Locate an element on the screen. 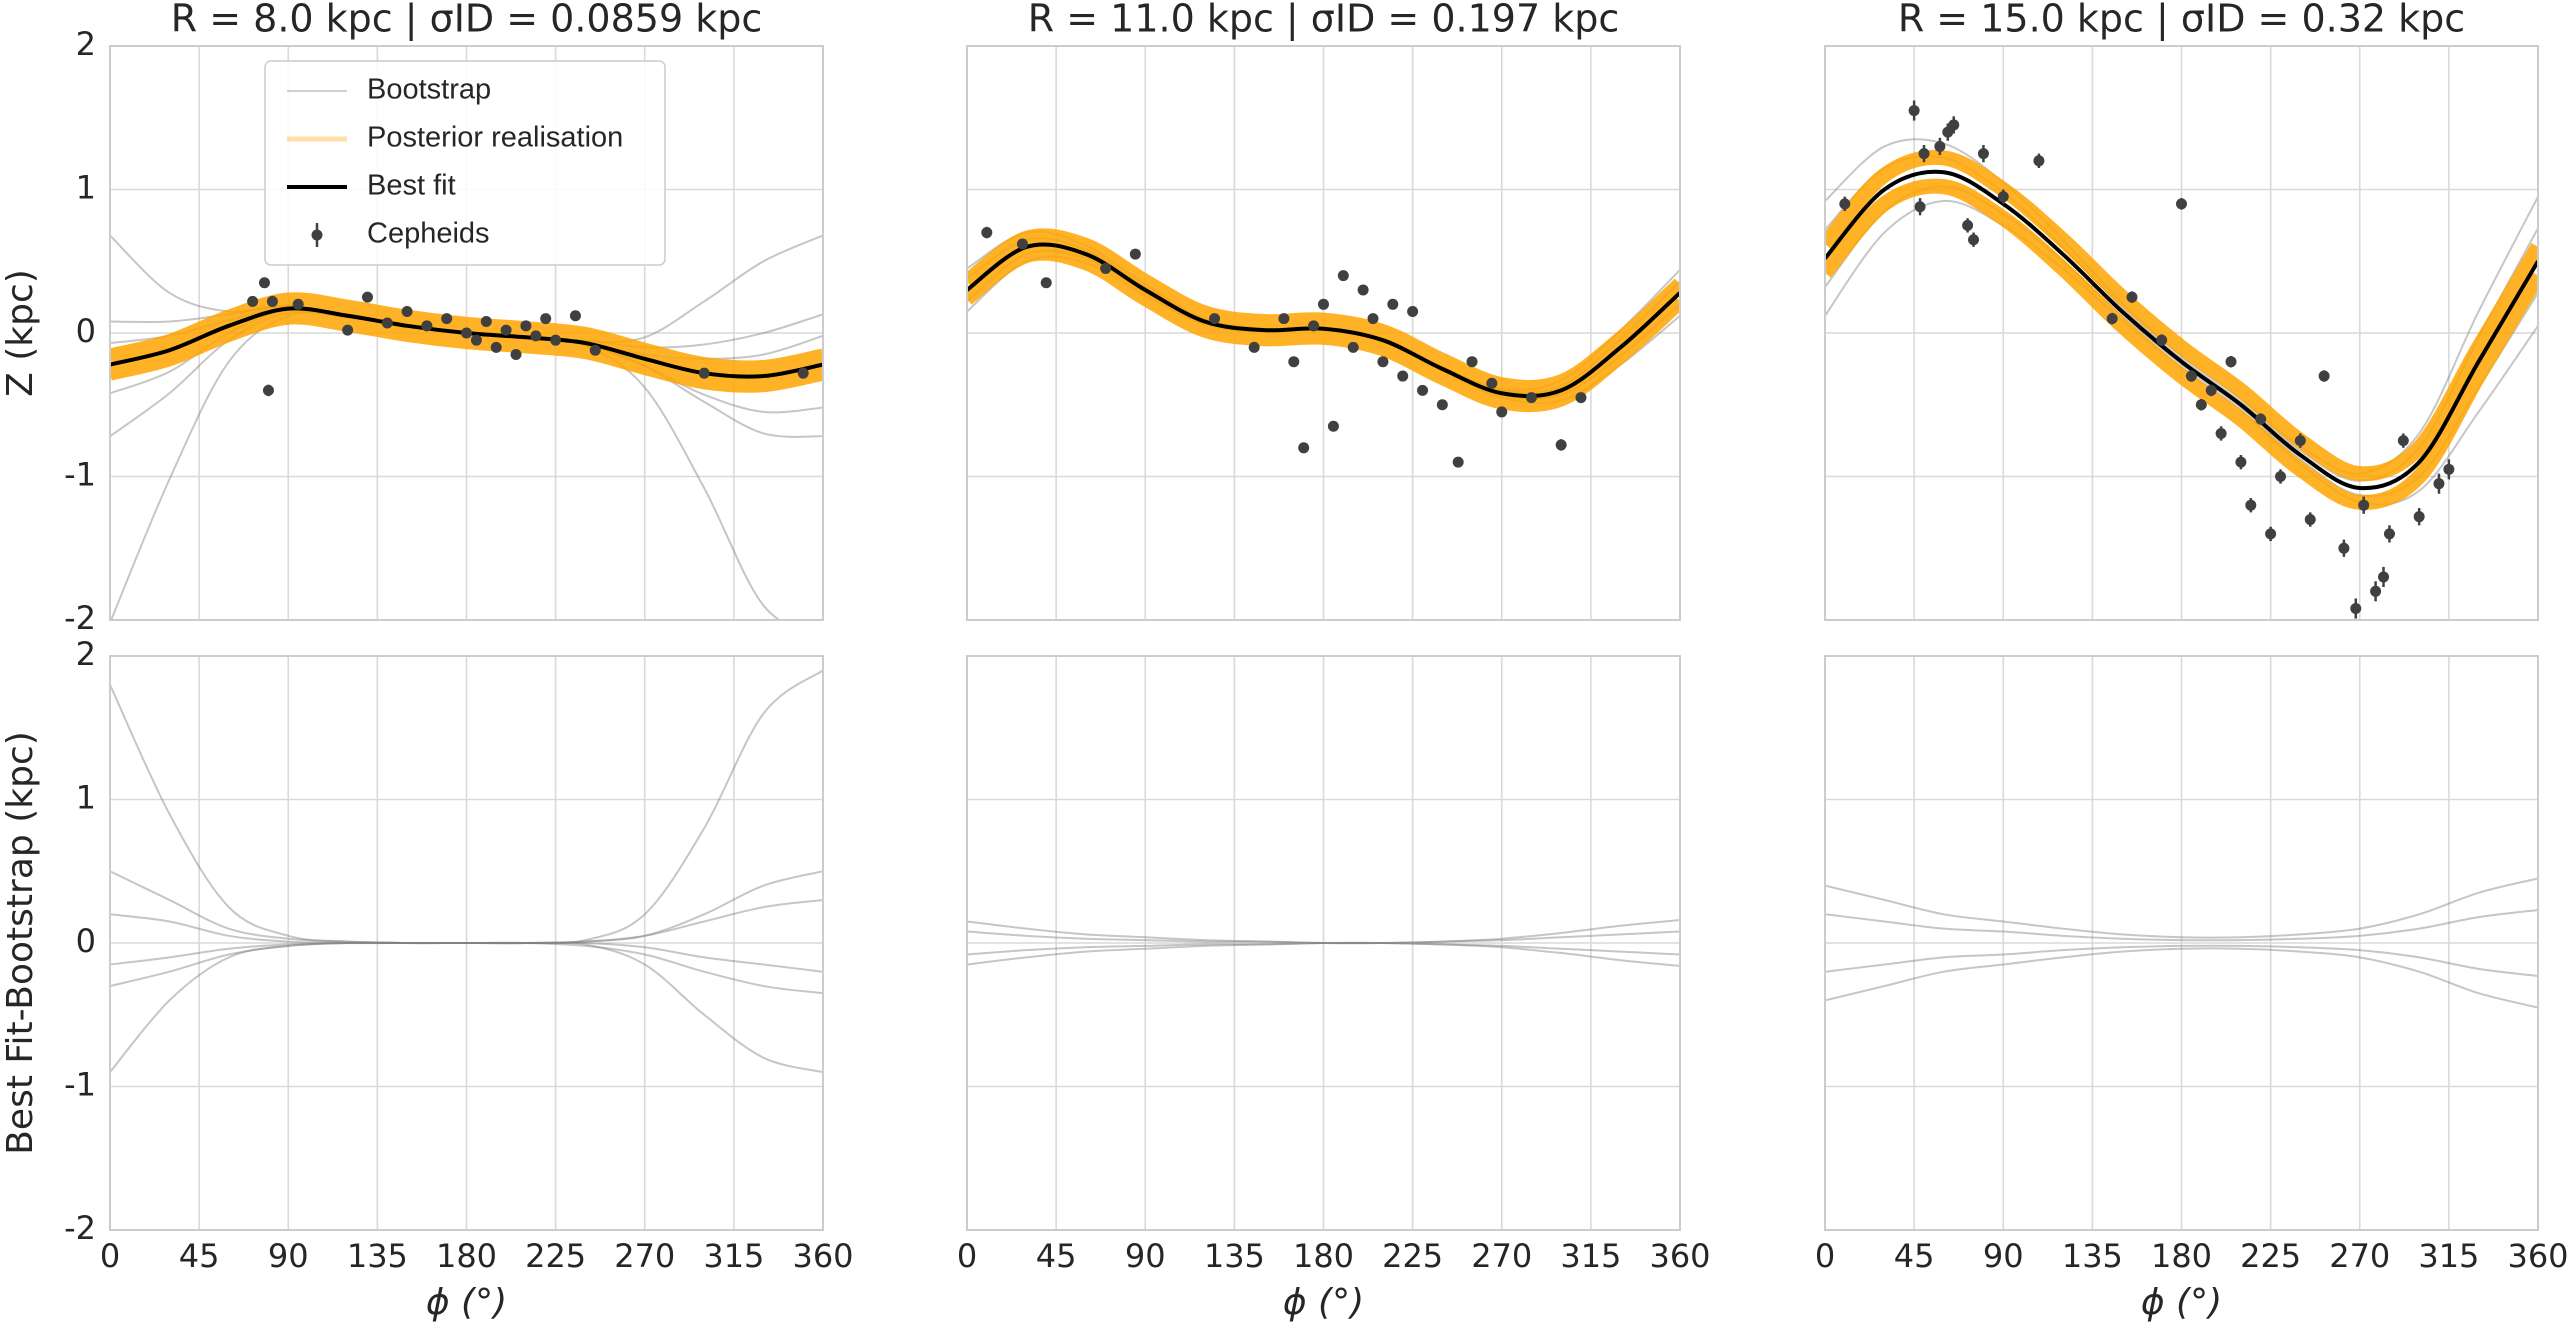  legend-marker is located at coordinates (317, 235).